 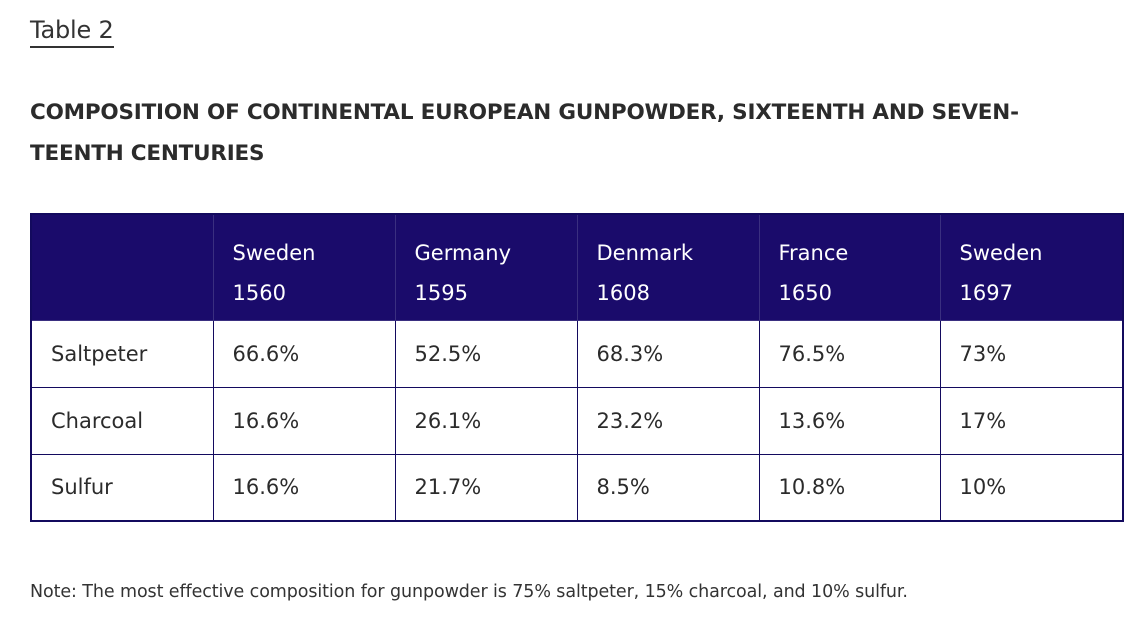 I want to click on table-title-line-2: TEENTH CENTURIES, so click(x=147, y=153).